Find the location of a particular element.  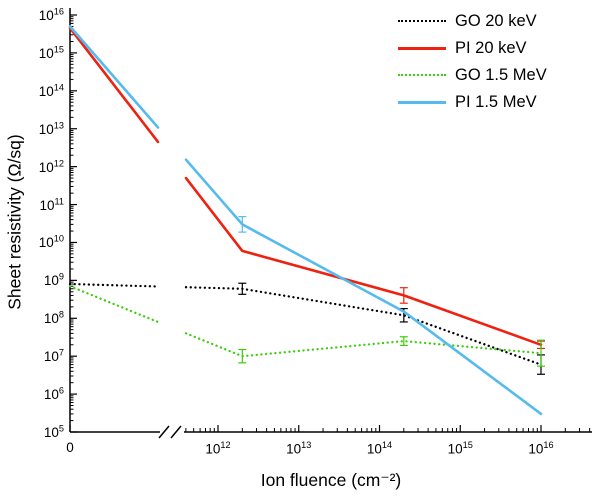

legend-line-sample-pi-20kev is located at coordinates (422, 48).